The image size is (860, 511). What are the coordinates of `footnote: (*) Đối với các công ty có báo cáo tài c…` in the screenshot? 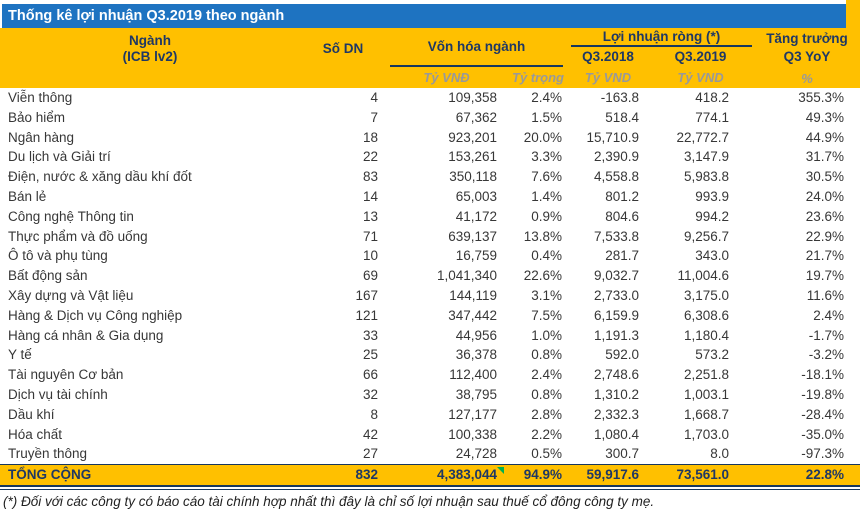 It's located at (329, 502).